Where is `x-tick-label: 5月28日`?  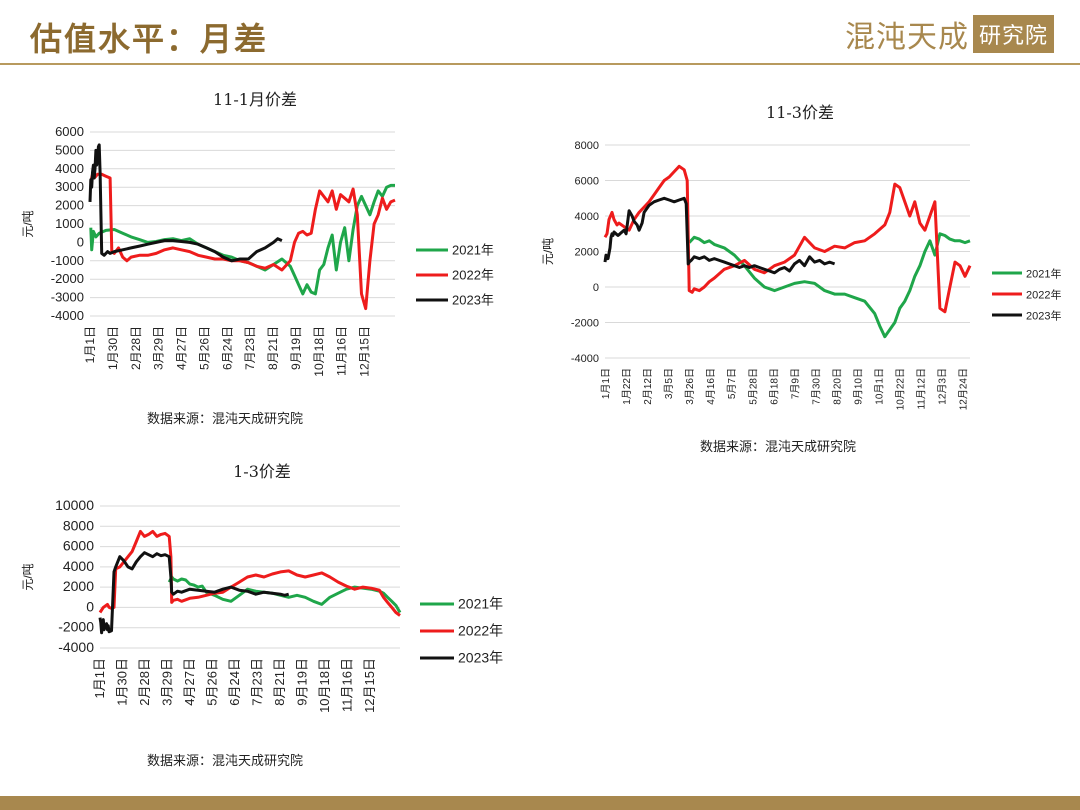 x-tick-label: 5月28日 is located at coordinates (753, 386).